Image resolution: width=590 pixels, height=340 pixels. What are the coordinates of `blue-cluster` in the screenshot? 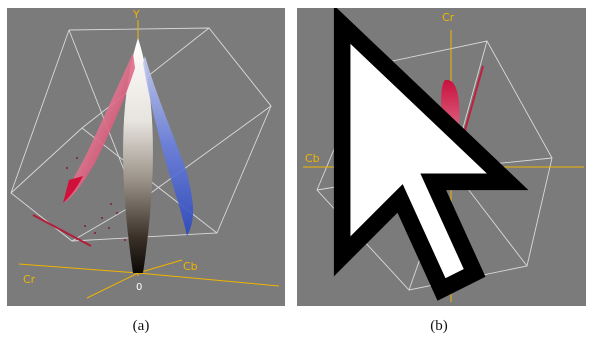 It's located at (168, 146).